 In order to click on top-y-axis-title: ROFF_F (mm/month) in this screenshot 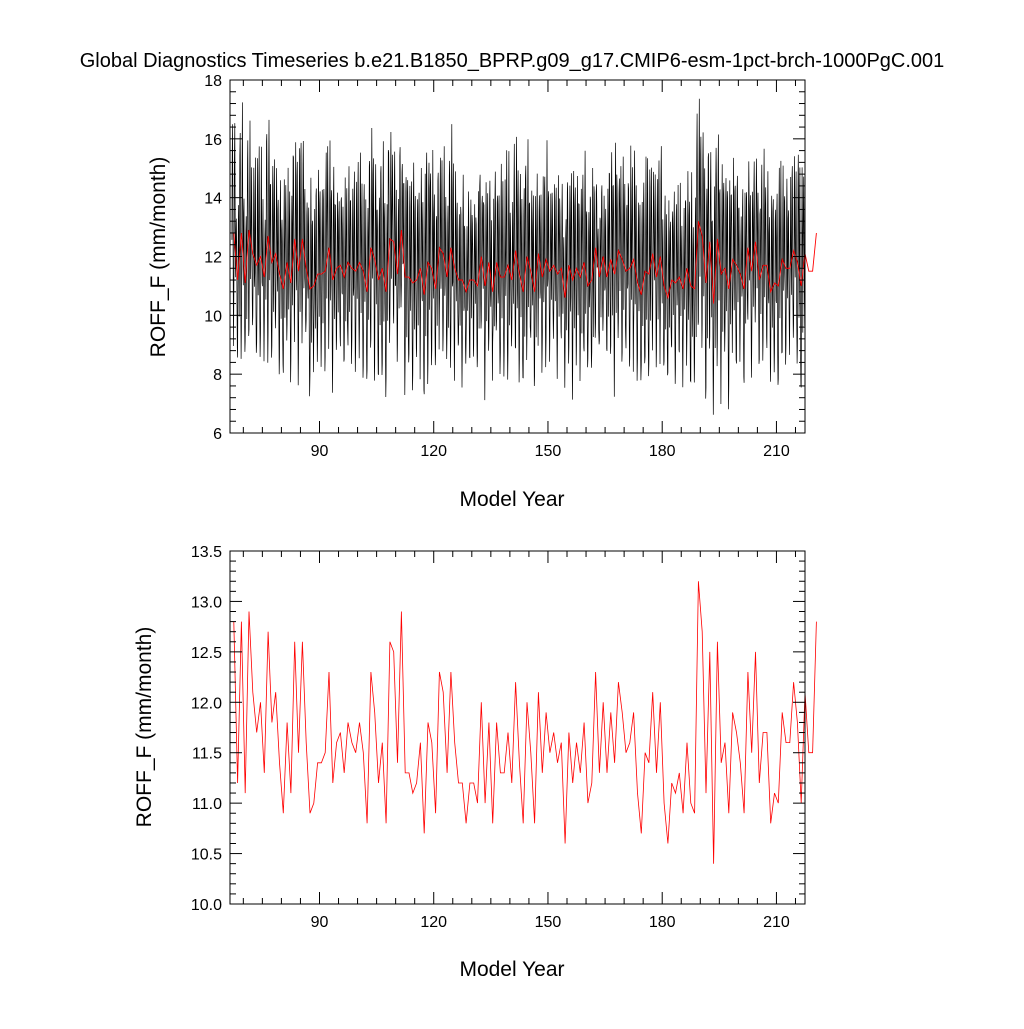, I will do `click(158, 257)`.